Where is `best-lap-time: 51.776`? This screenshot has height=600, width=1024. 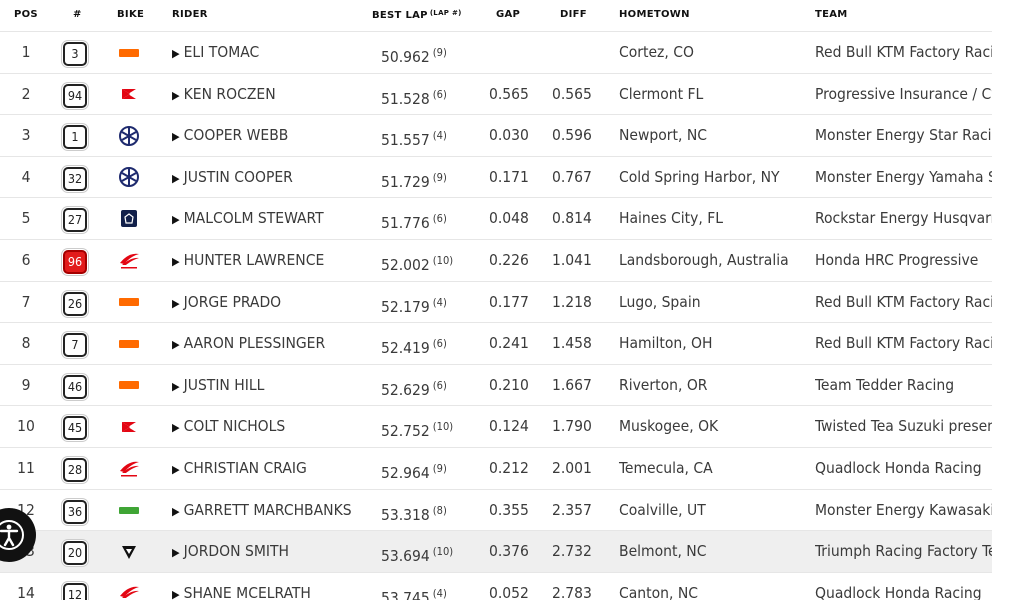
best-lap-time: 51.776 is located at coordinates (405, 223).